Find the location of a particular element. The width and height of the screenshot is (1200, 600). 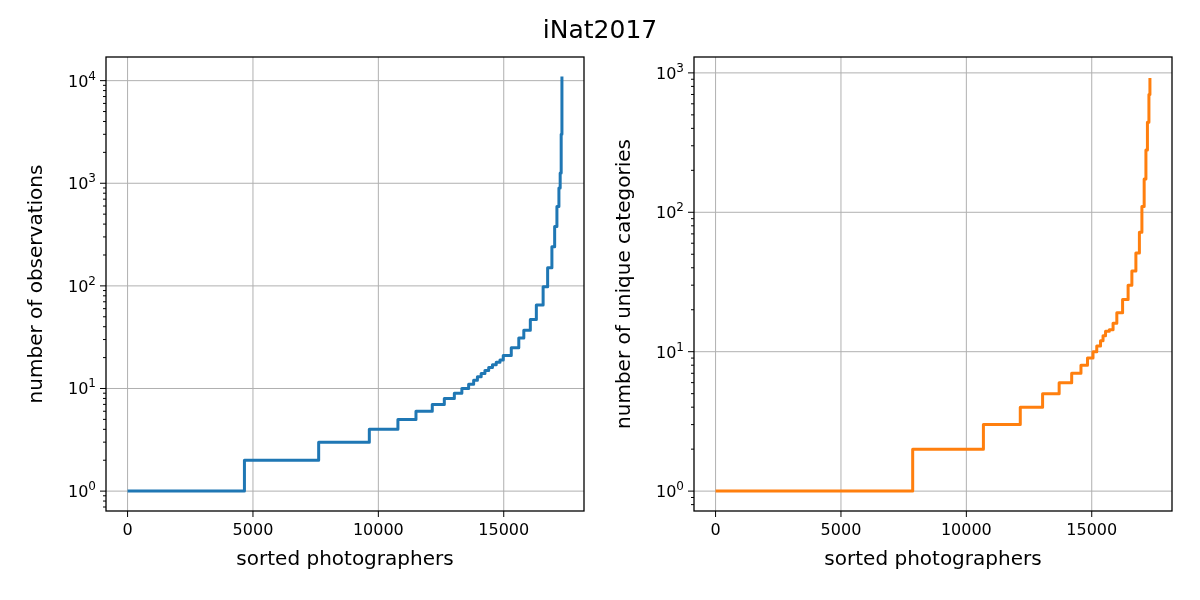

y-axis-title: number of observations is located at coordinates (35, 284).